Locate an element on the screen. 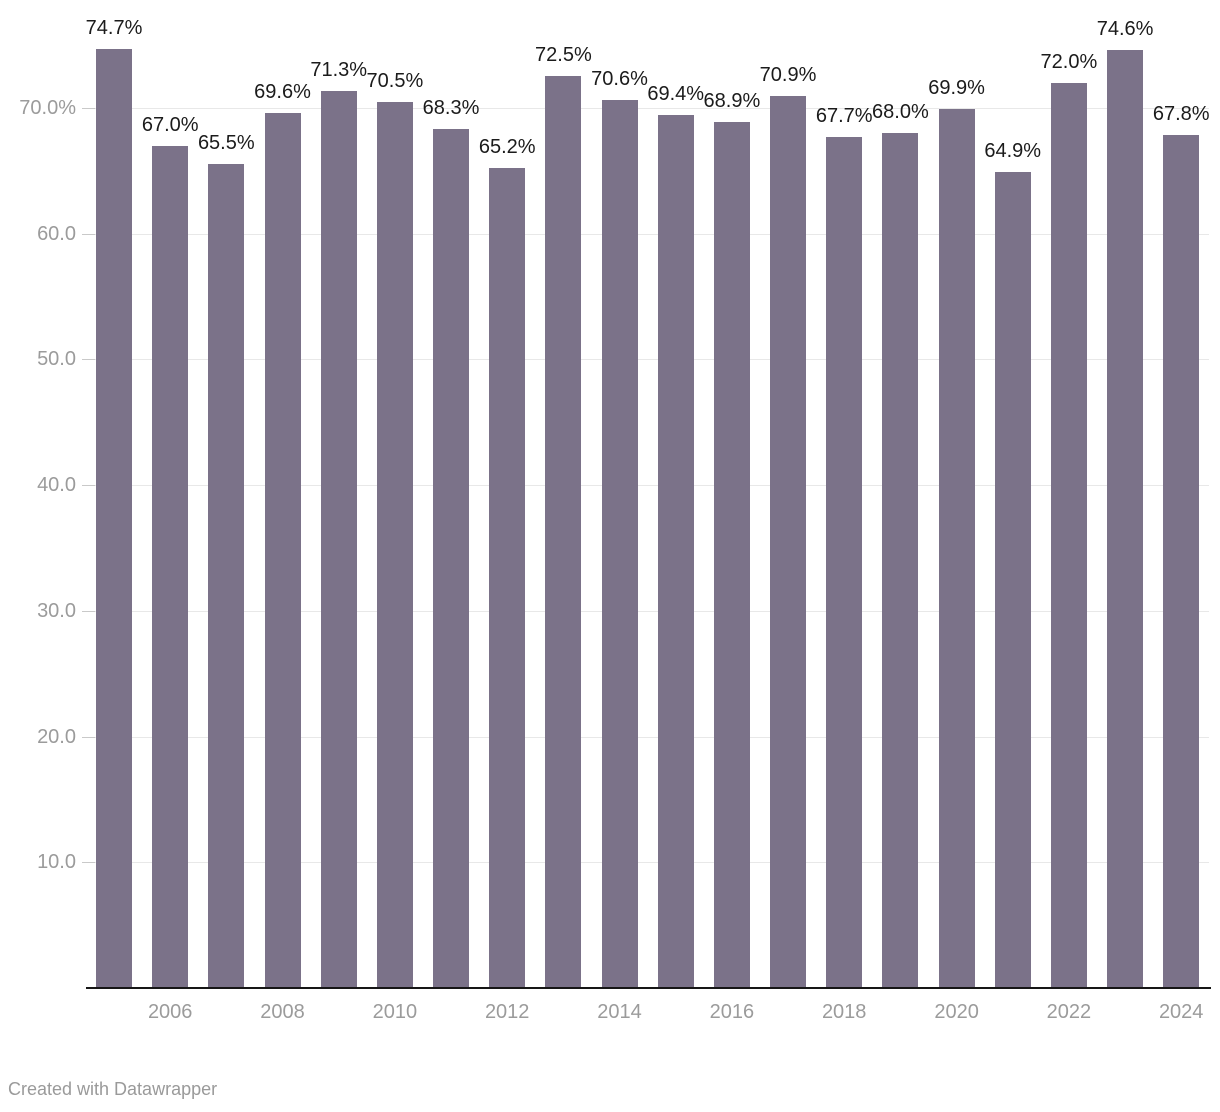  bar-value-label: 67.8% is located at coordinates (1181, 114).